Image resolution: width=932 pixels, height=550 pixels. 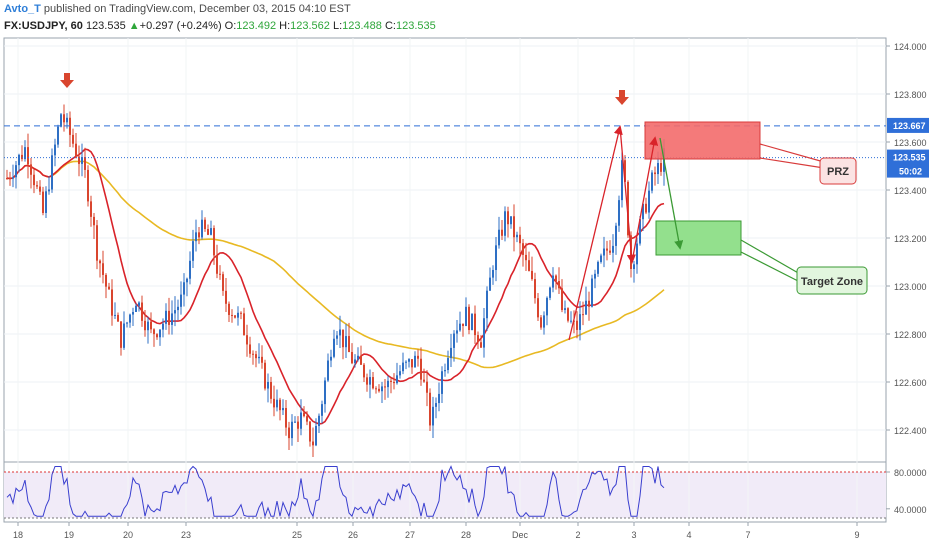 I want to click on current-price-tag, so click(x=908, y=163).